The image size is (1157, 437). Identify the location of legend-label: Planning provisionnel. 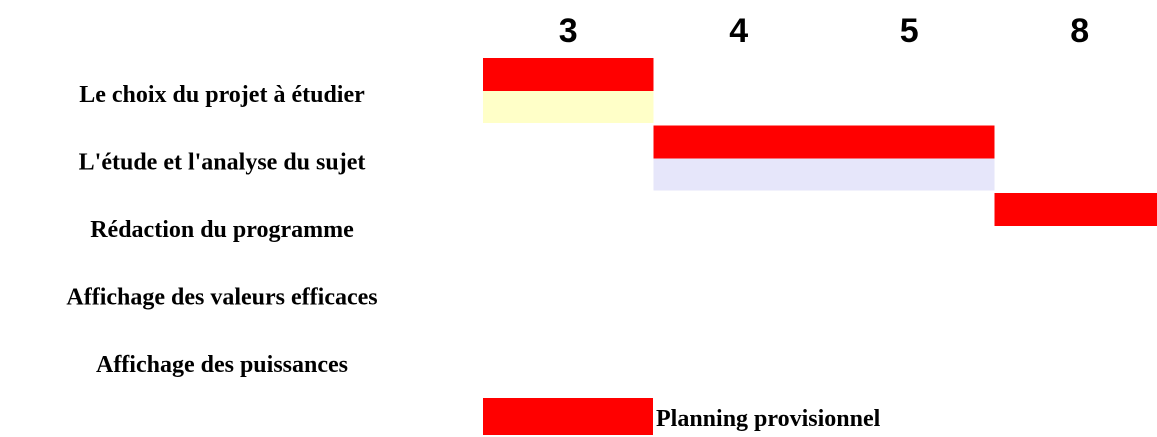
(768, 419).